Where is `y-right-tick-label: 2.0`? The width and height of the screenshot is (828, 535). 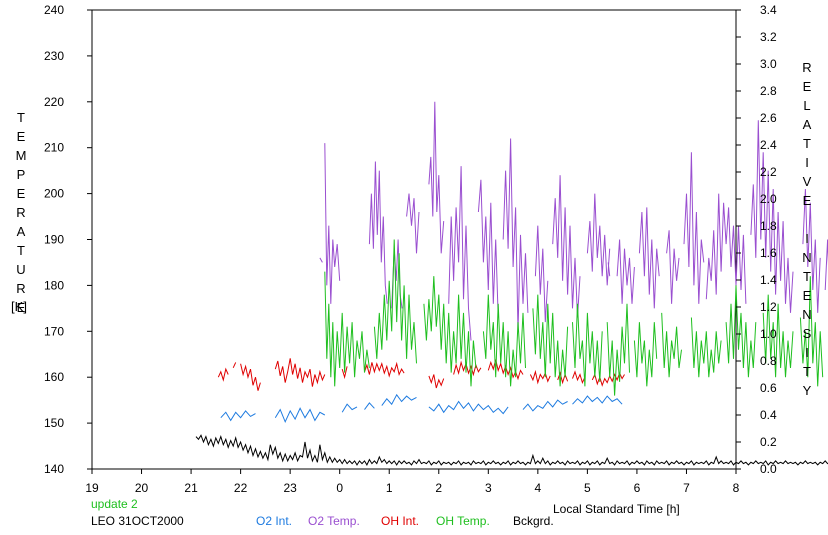 y-right-tick-label: 2.0 is located at coordinates (768, 199).